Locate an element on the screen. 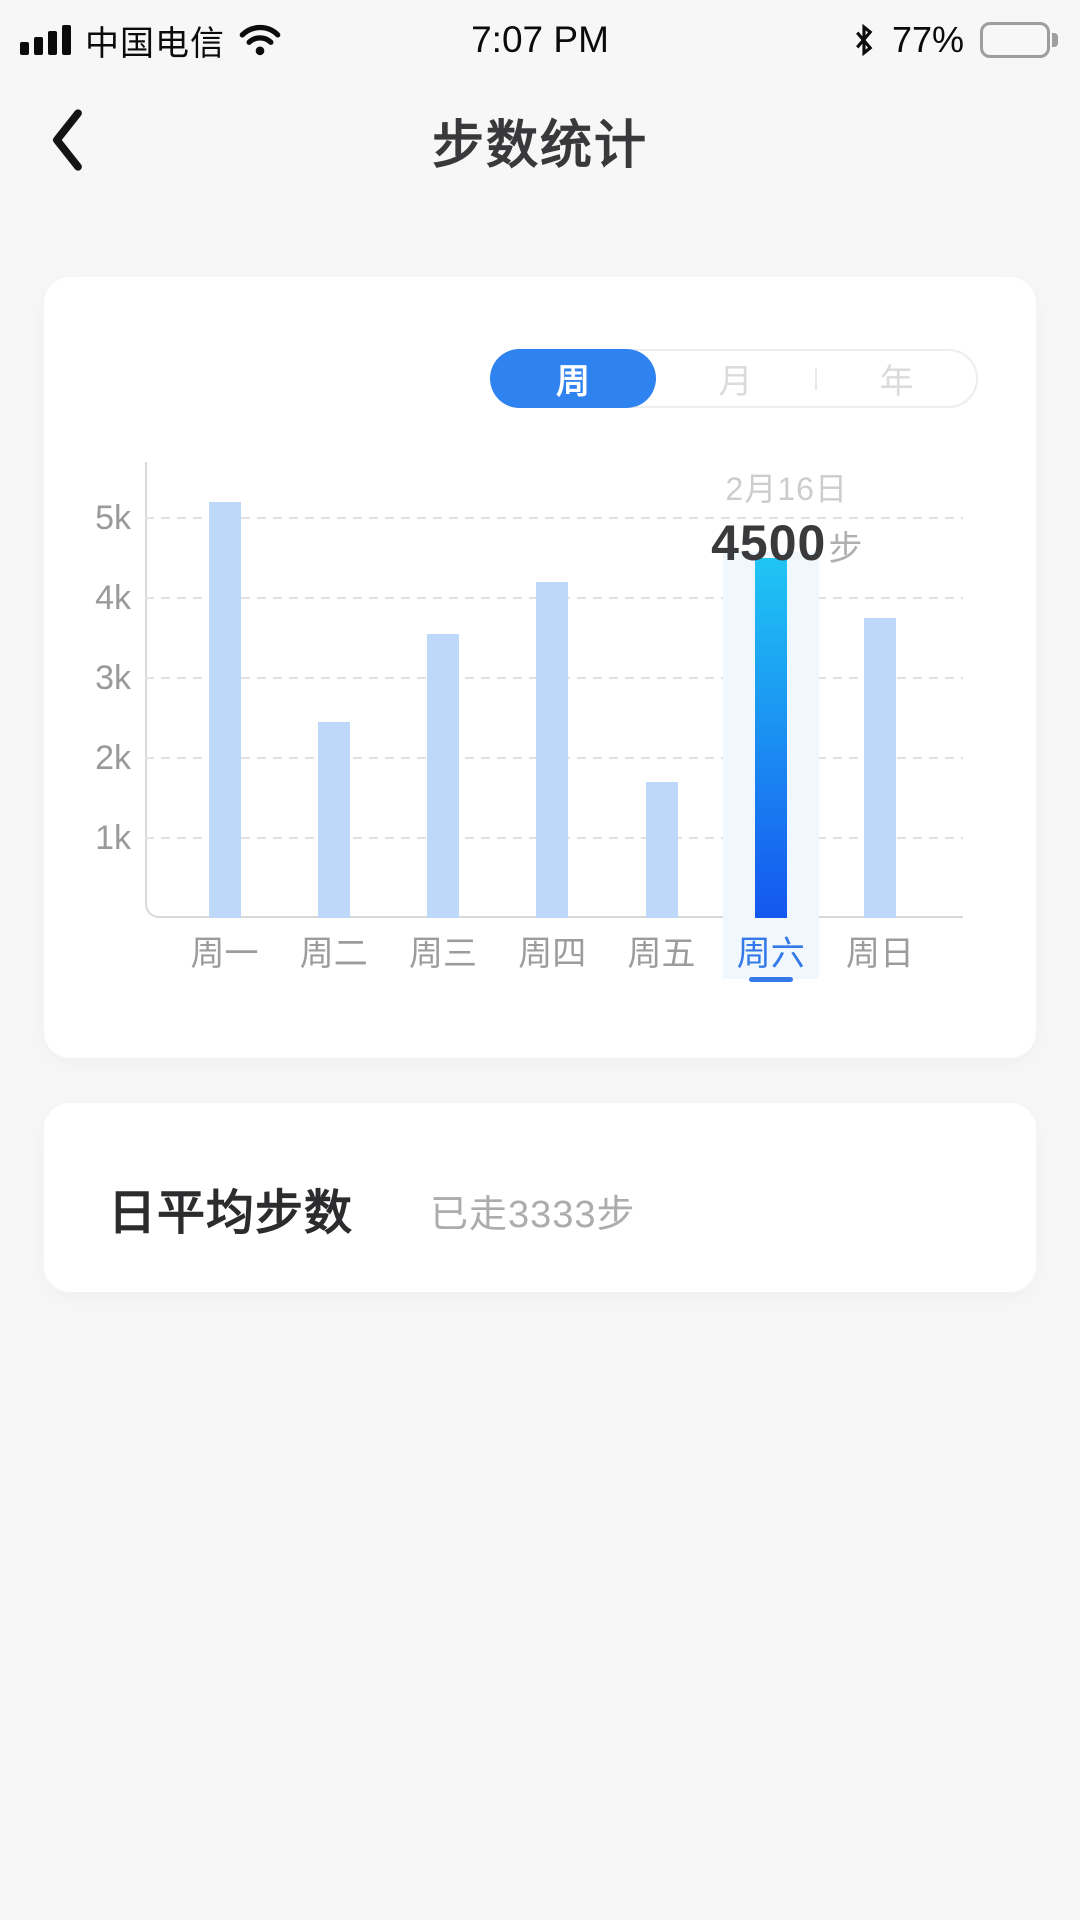 Image resolution: width=1080 pixels, height=1920 pixels. x-axis-label-周六: 周六 is located at coordinates (770, 954).